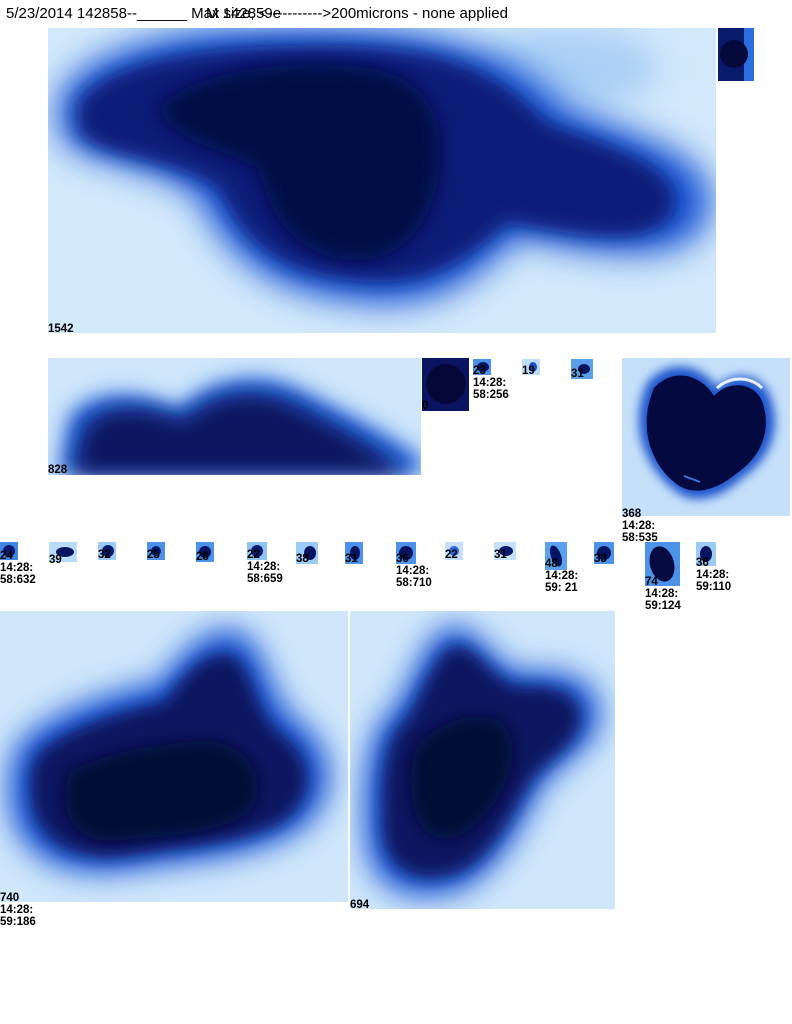 This screenshot has width=792, height=1024. What do you see at coordinates (302, 559) in the screenshot?
I see `particle-label-38a: 38` at bounding box center [302, 559].